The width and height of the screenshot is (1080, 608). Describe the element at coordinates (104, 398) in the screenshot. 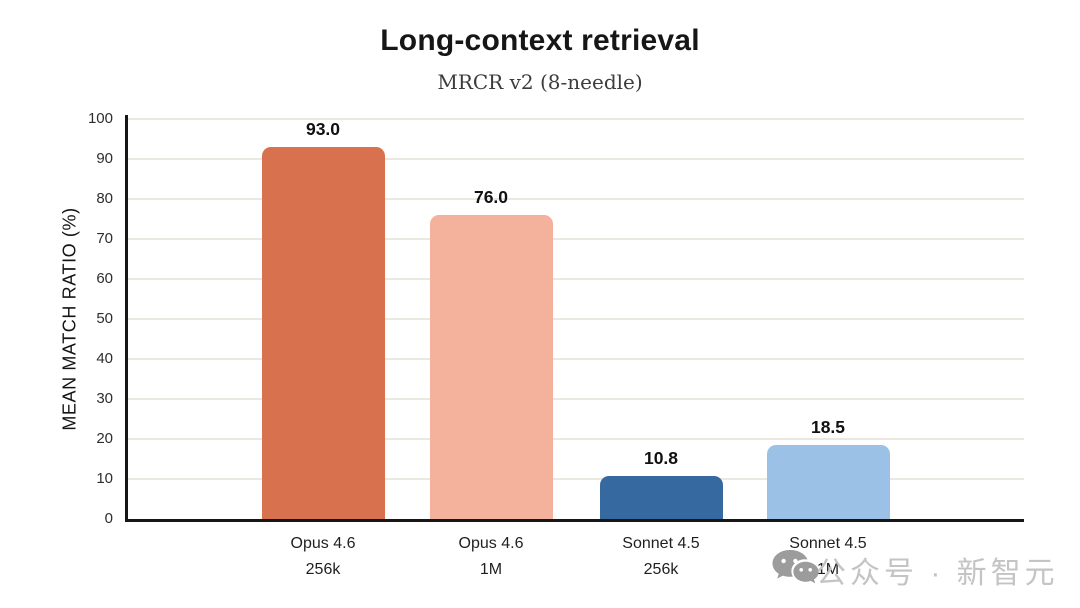

I see `y-tick-label: 30` at that location.